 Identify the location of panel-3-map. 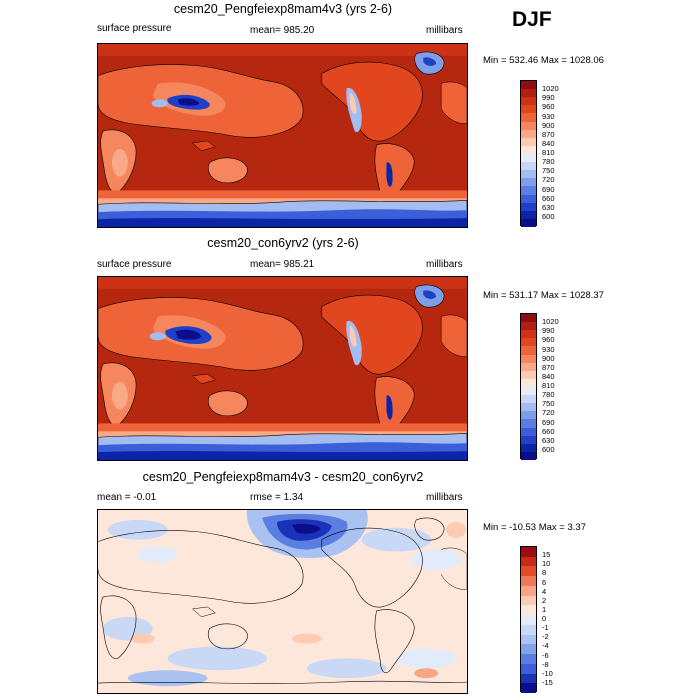
(282, 601).